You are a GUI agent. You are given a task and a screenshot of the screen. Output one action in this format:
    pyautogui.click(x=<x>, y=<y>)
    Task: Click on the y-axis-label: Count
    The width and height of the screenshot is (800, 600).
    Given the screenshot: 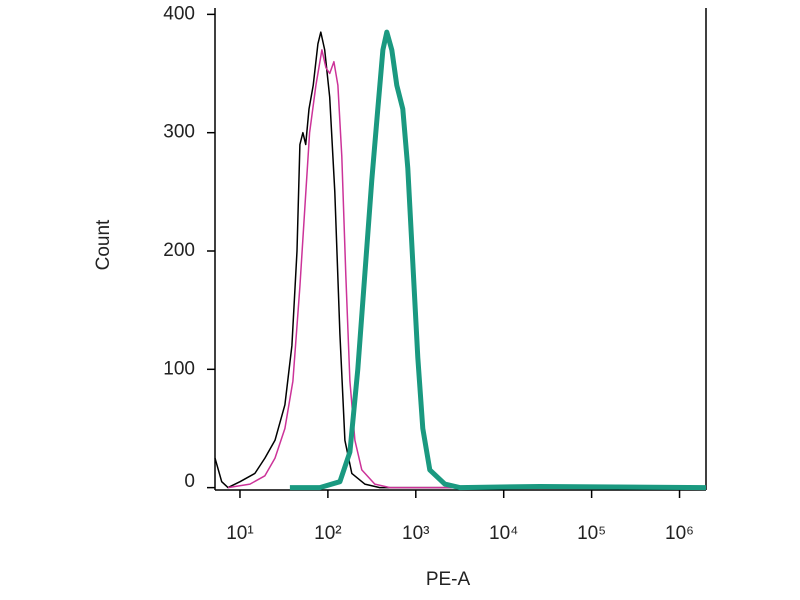 What is the action you would take?
    pyautogui.click(x=103, y=244)
    